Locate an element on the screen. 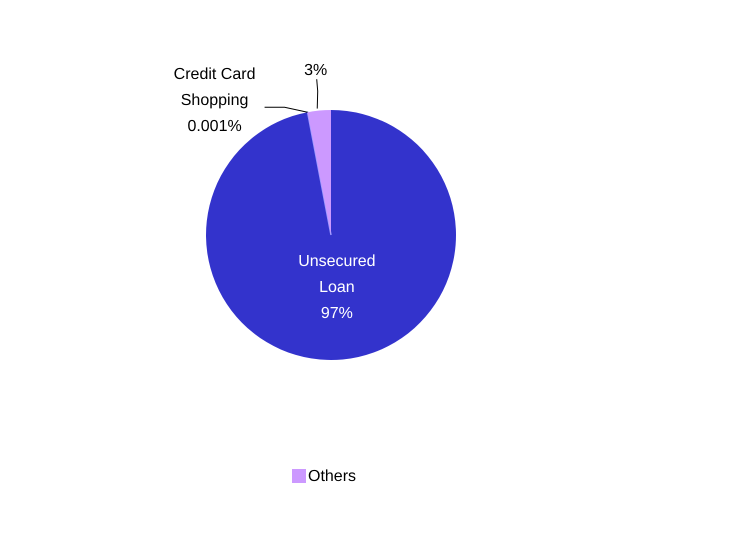 Image resolution: width=731 pixels, height=537 pixels. legend-label: Others is located at coordinates (332, 476).